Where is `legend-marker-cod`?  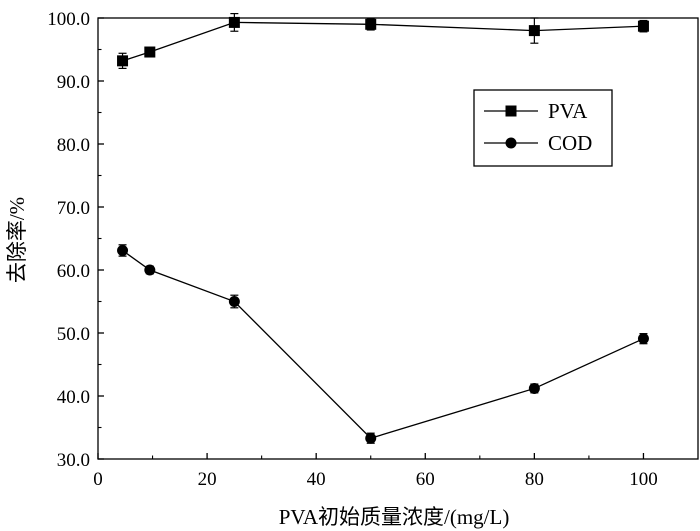
legend-marker-cod is located at coordinates (511, 143).